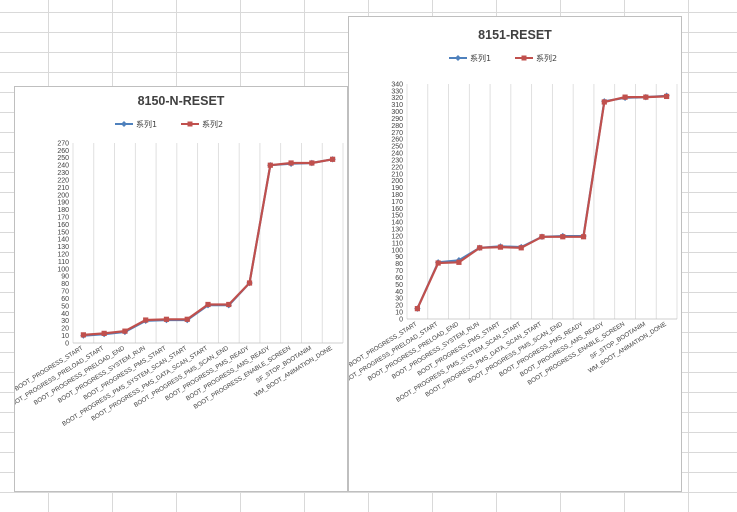 Image resolution: width=737 pixels, height=512 pixels. Describe the element at coordinates (397, 126) in the screenshot. I see `y-tick-label: 280` at that location.